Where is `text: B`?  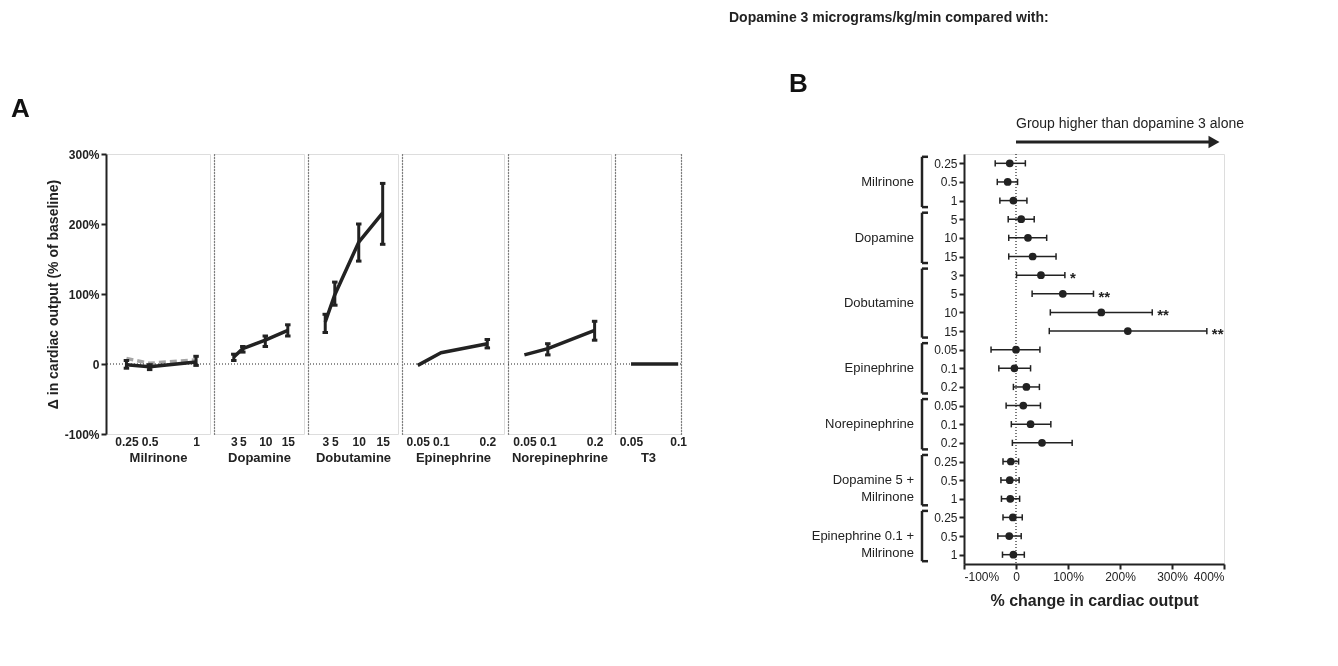 text: B is located at coordinates (798, 83).